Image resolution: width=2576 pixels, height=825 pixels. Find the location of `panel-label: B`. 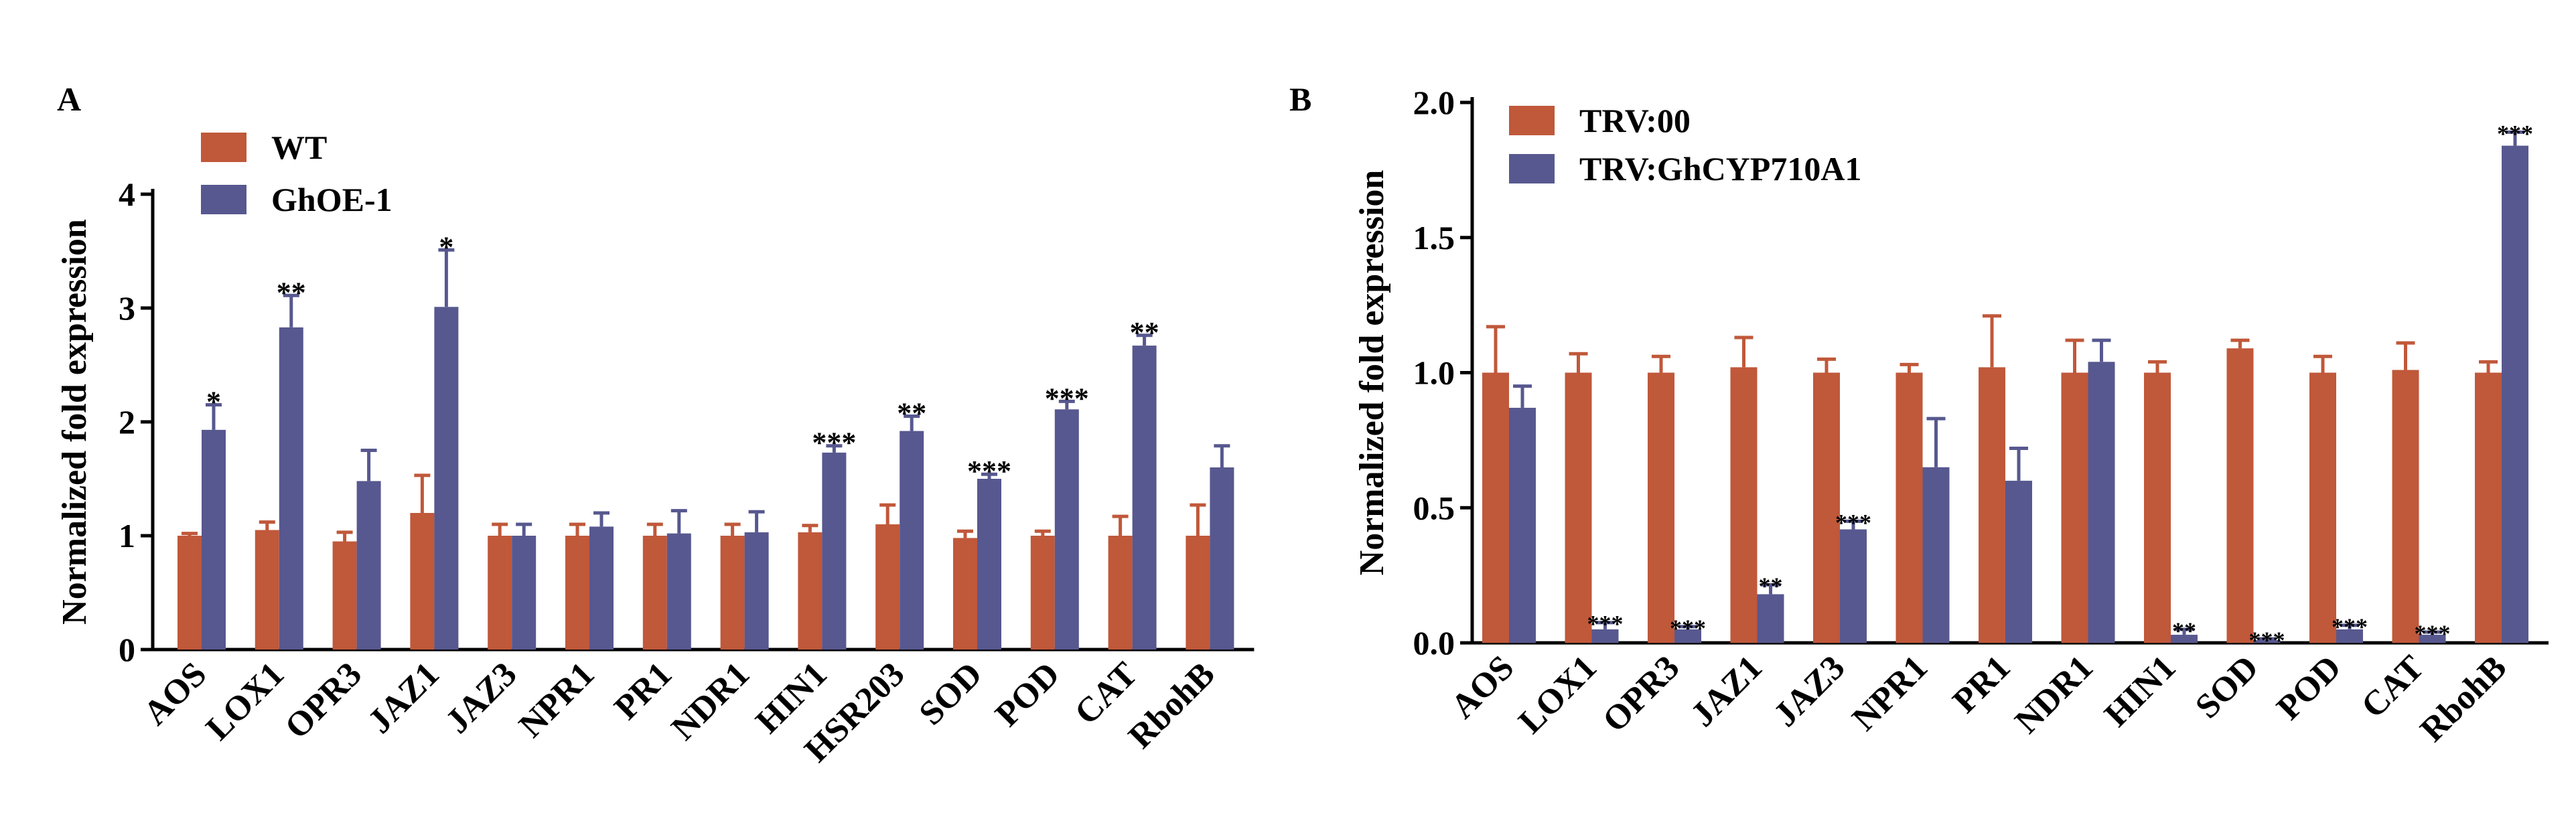

panel-label: B is located at coordinates (1300, 99).